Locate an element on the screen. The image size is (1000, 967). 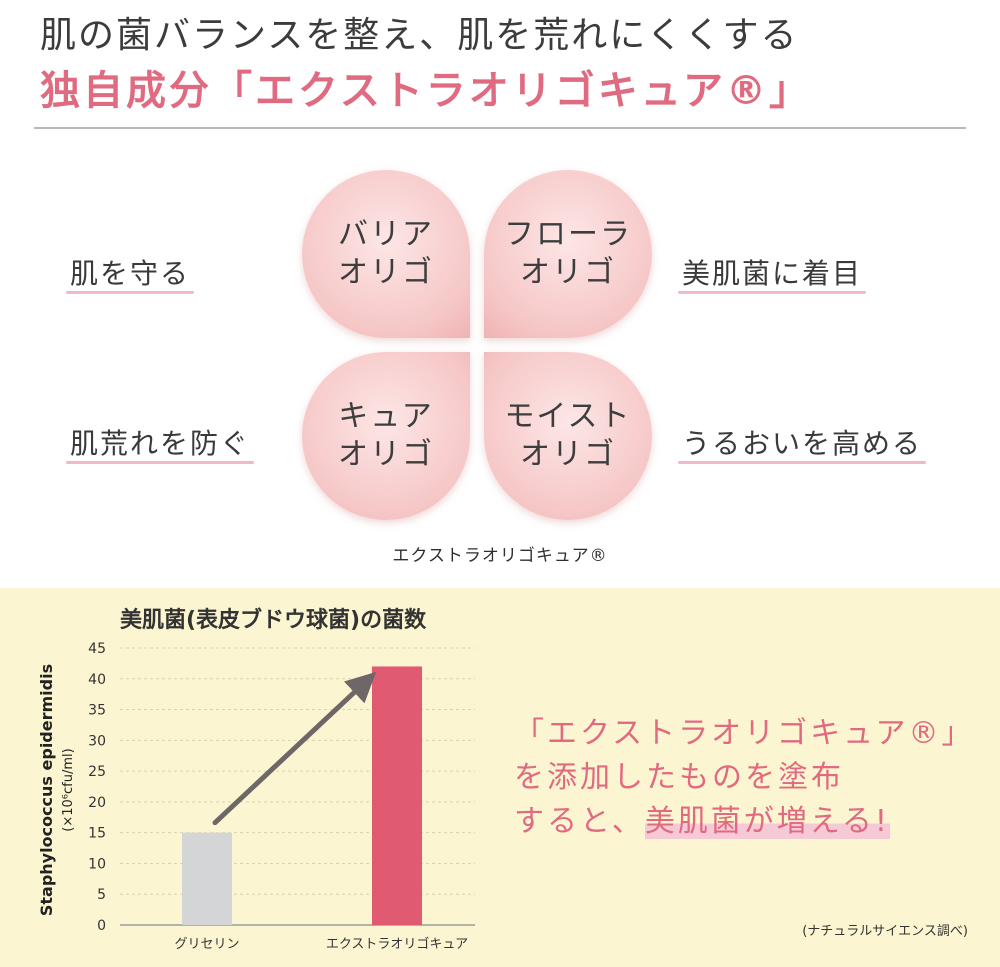
y-tick-label: 35 is located at coordinates (97, 711).